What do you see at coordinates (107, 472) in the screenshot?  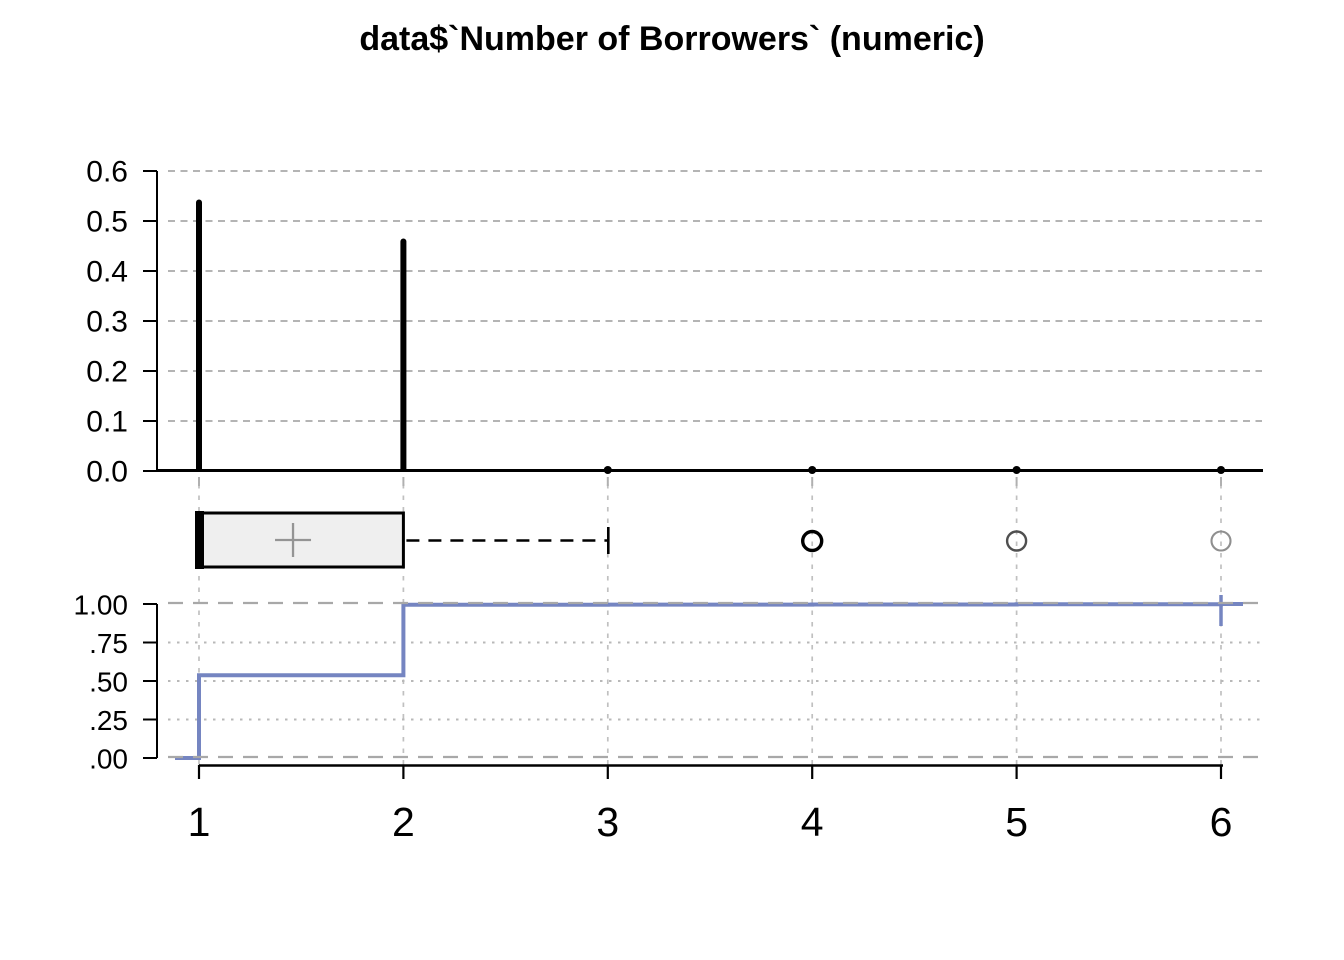 I see `pmf-ytick-label: 0.0` at bounding box center [107, 472].